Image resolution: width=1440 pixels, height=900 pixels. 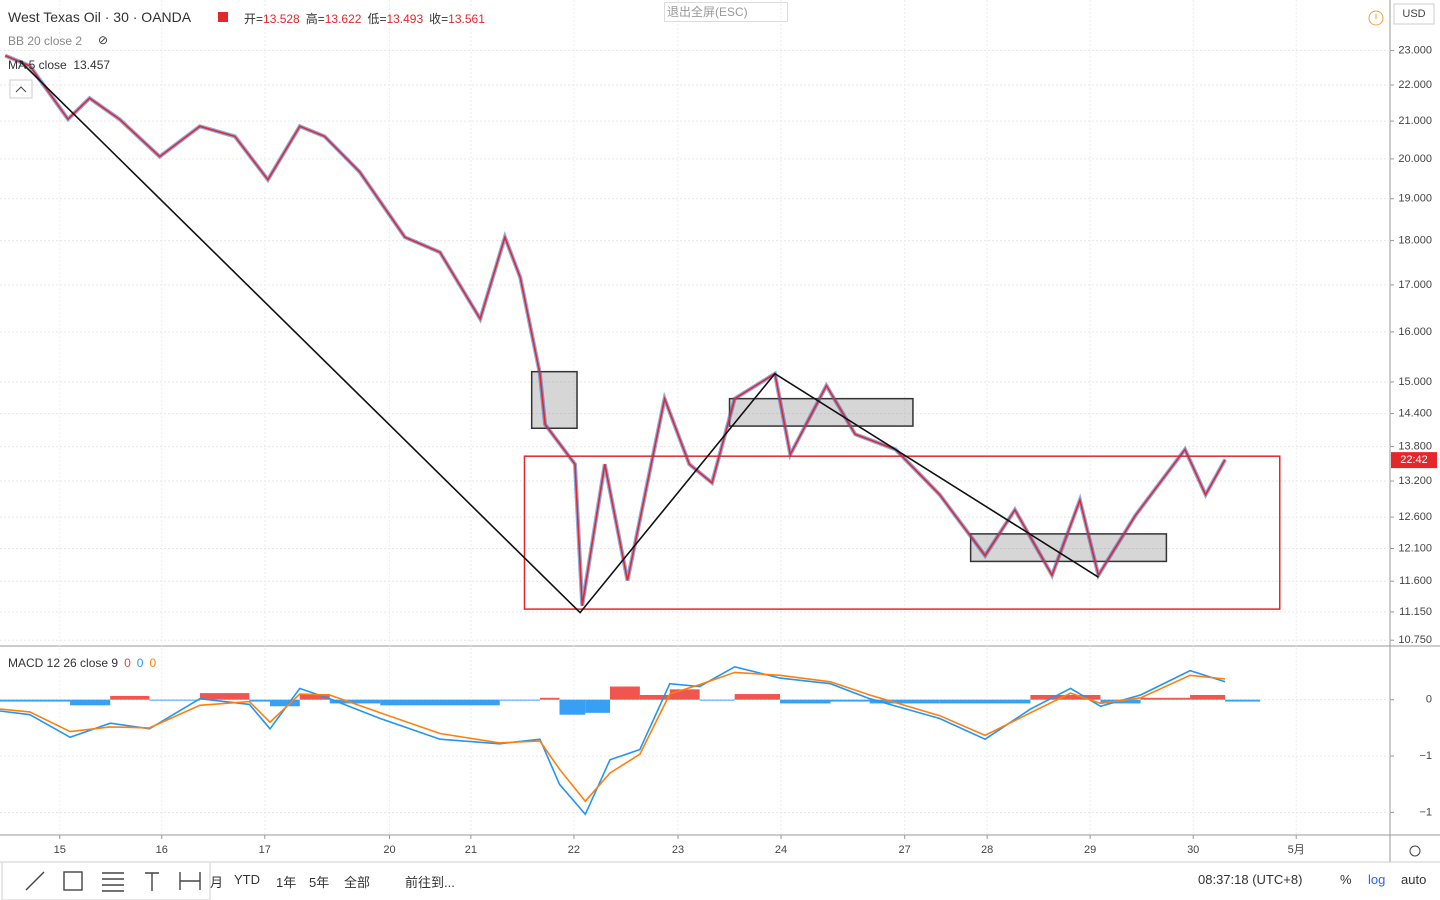 I want to click on y-tick-label: 12.600, so click(x=1415, y=517).